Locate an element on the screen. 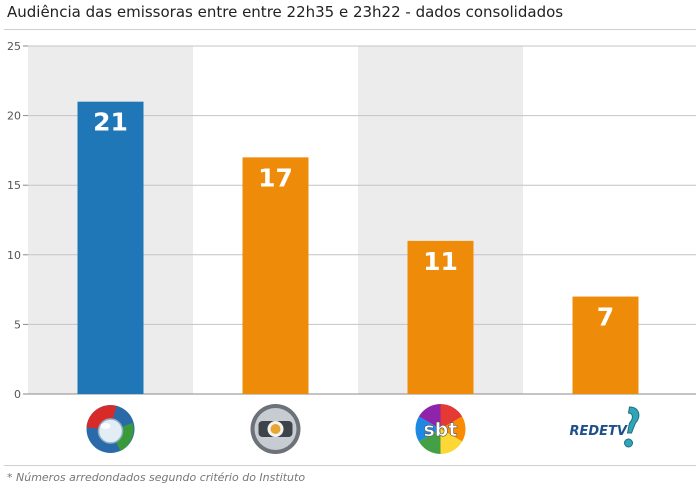 This screenshot has height=500, width=700. record-logo-icon is located at coordinates (110, 429).